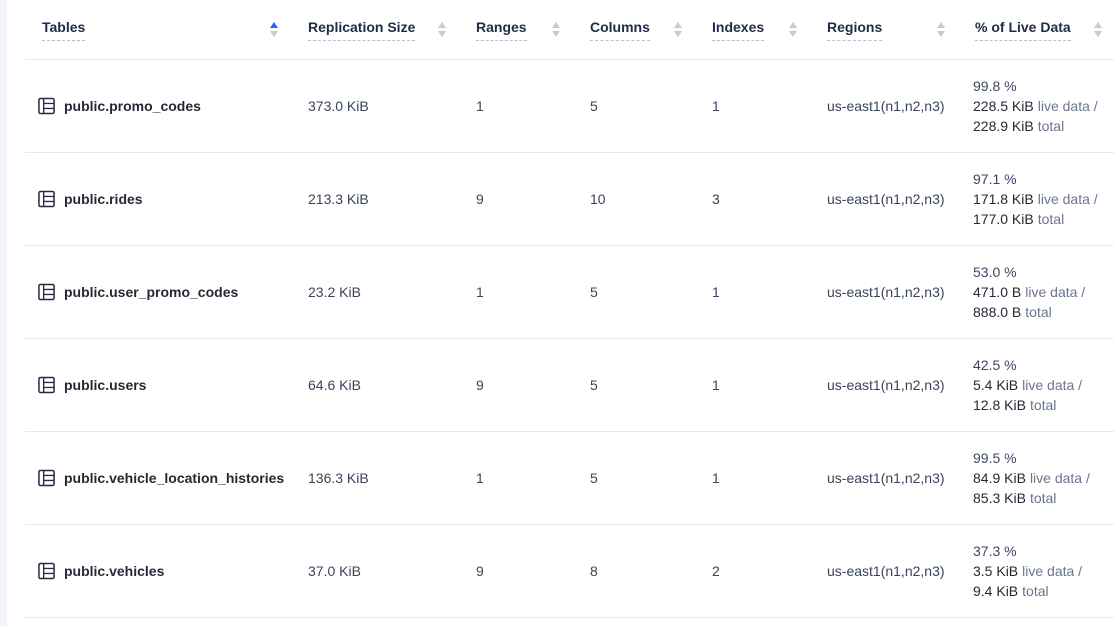 Image resolution: width=1114 pixels, height=626 pixels. Describe the element at coordinates (338, 199) in the screenshot. I see `replication-size-value: 213.3 KiB` at that location.